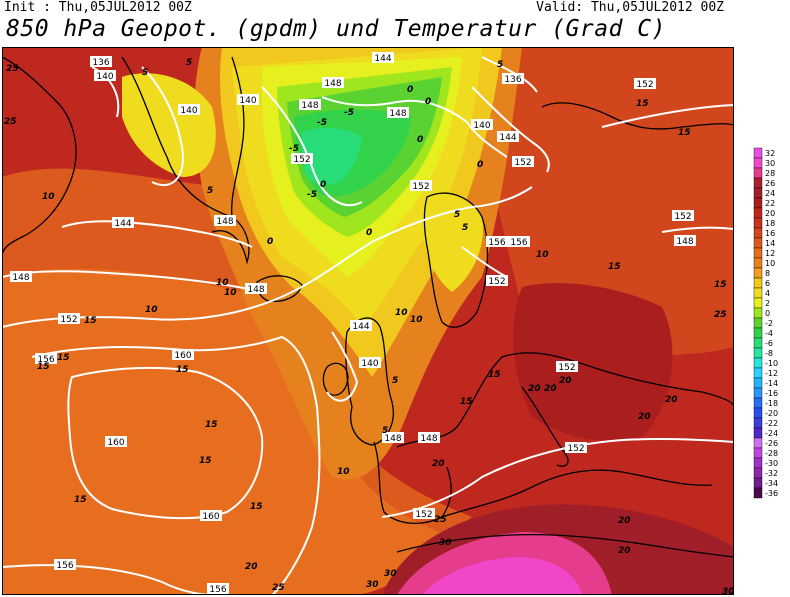  What do you see at coordinates (771, 393) in the screenshot?
I see `colorbar-label: -16` at bounding box center [771, 393].